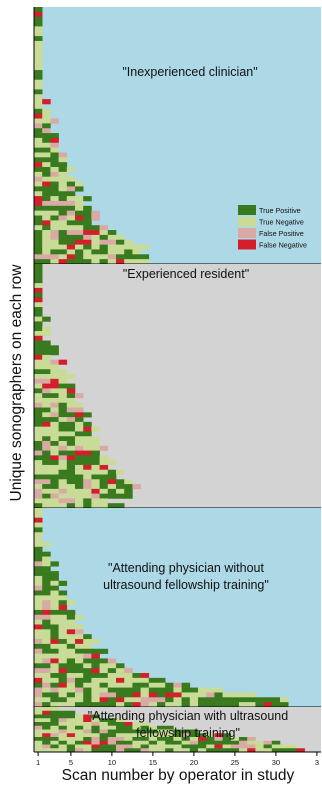  What do you see at coordinates (317, 762) in the screenshot?
I see `x-tick-label: 3` at bounding box center [317, 762].